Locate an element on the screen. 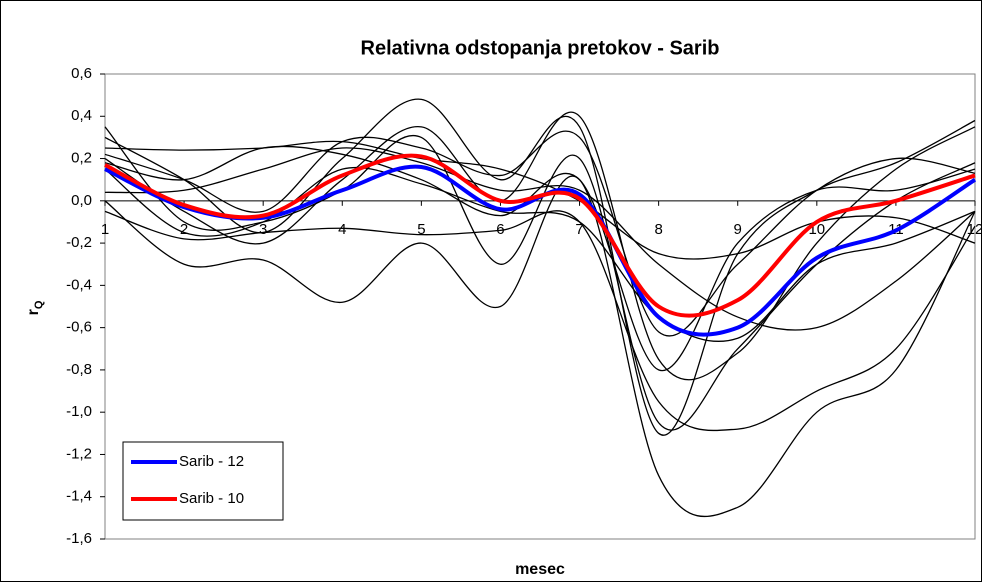 Image resolution: width=982 pixels, height=582 pixels. x-tick-label: 2 is located at coordinates (184, 229).